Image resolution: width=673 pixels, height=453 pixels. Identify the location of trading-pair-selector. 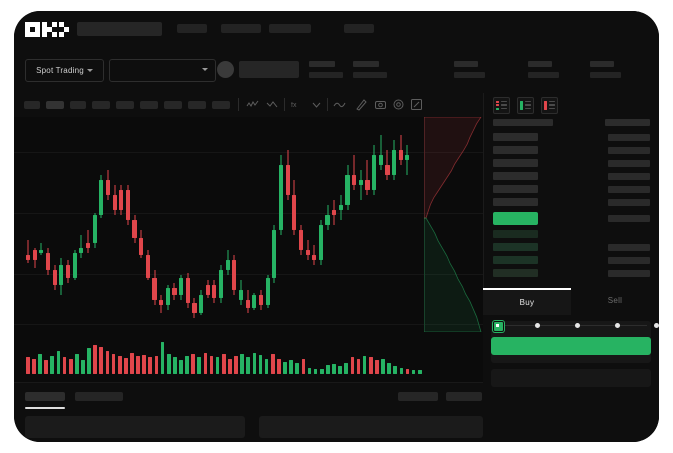
(162, 70).